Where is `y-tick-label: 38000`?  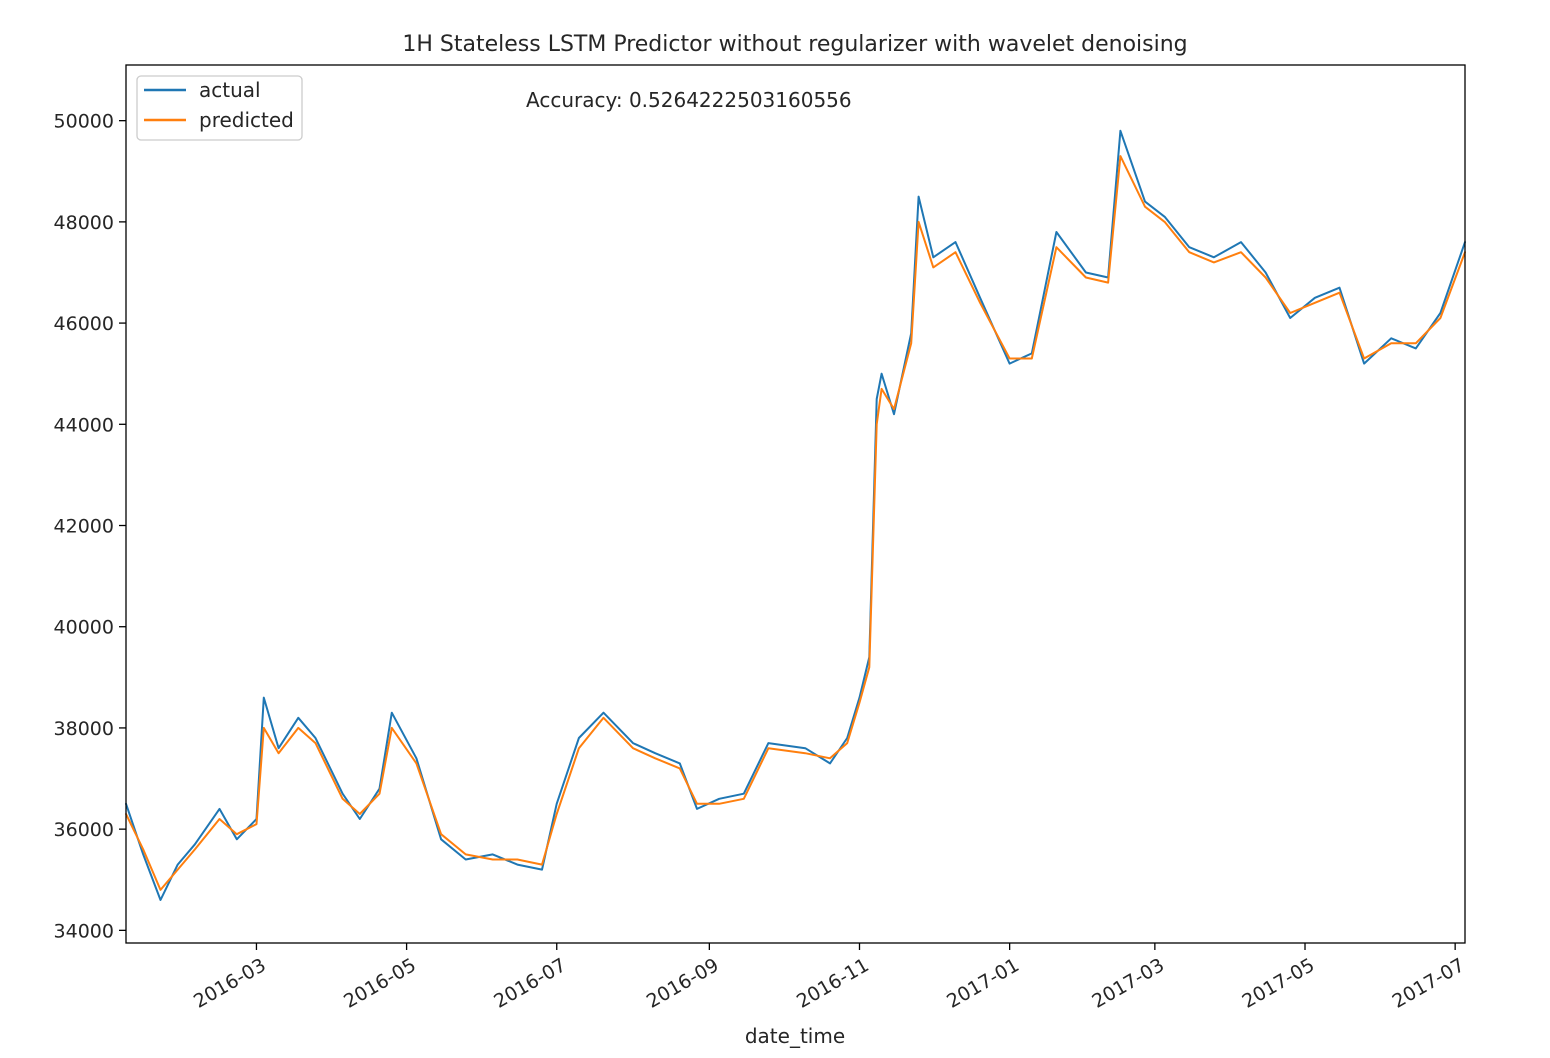 y-tick-label: 38000 is located at coordinates (84, 729).